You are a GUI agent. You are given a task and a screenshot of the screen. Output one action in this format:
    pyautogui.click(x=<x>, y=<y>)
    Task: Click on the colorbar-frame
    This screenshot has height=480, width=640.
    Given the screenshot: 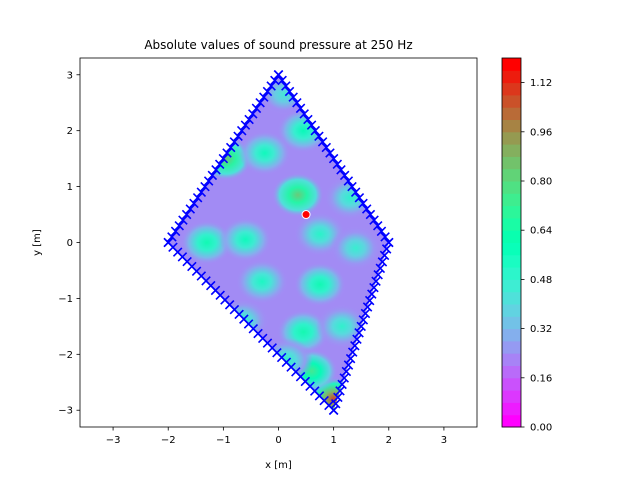 What is the action you would take?
    pyautogui.click(x=511, y=242)
    